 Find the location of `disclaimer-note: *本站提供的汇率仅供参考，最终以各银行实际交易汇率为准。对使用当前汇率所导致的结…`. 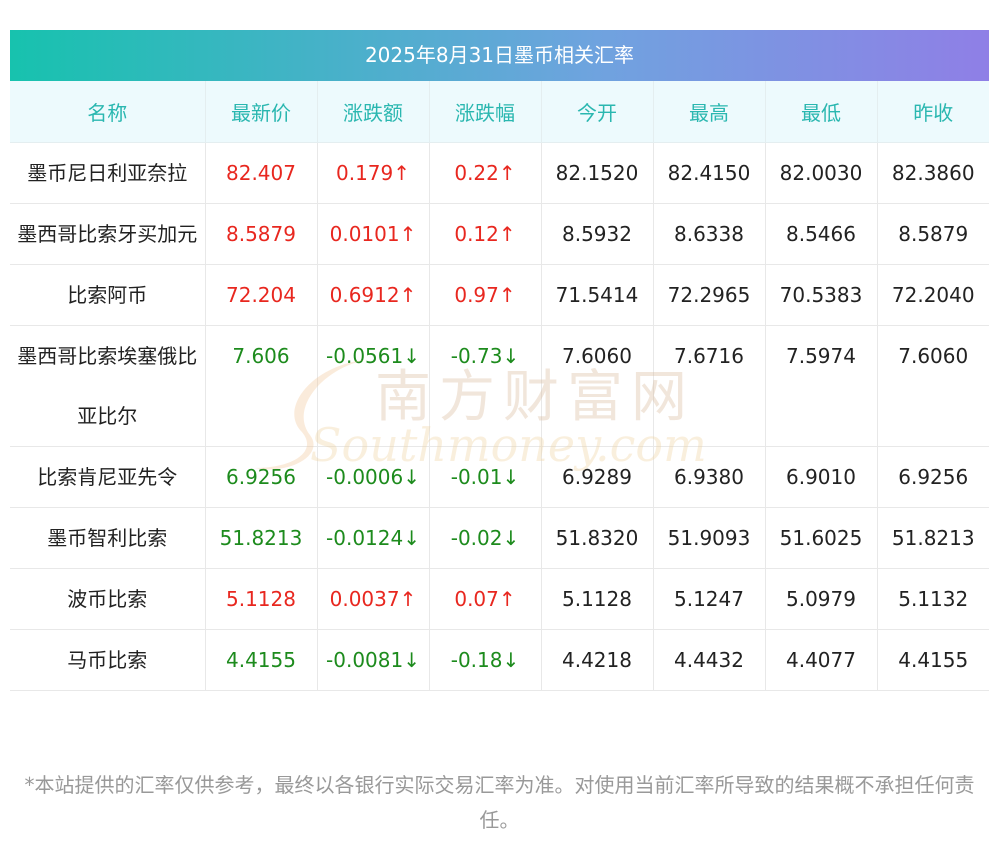

disclaimer-note: *本站提供的汇率仅供参考，最终以各银行实际交易汇率为准。对使用当前汇率所导致的结… is located at coordinates (499, 802).